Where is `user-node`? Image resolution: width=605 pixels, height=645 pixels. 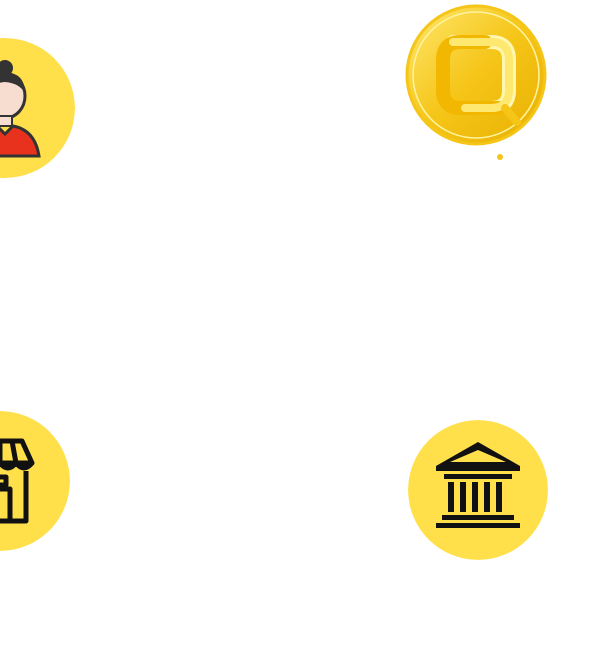
user-node is located at coordinates (37, 108).